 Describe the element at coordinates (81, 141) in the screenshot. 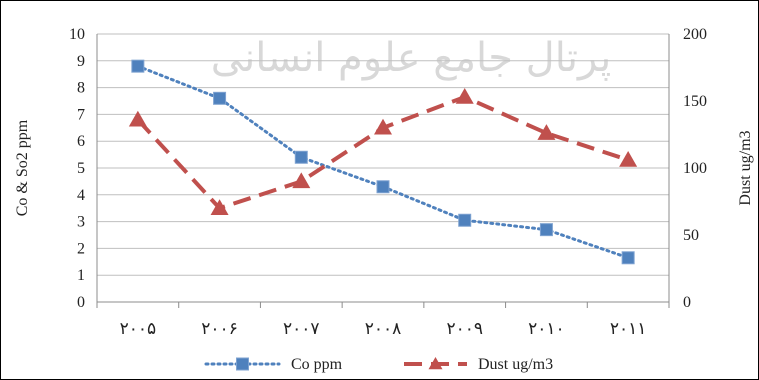

I see `y-left-tick-label: 6` at that location.